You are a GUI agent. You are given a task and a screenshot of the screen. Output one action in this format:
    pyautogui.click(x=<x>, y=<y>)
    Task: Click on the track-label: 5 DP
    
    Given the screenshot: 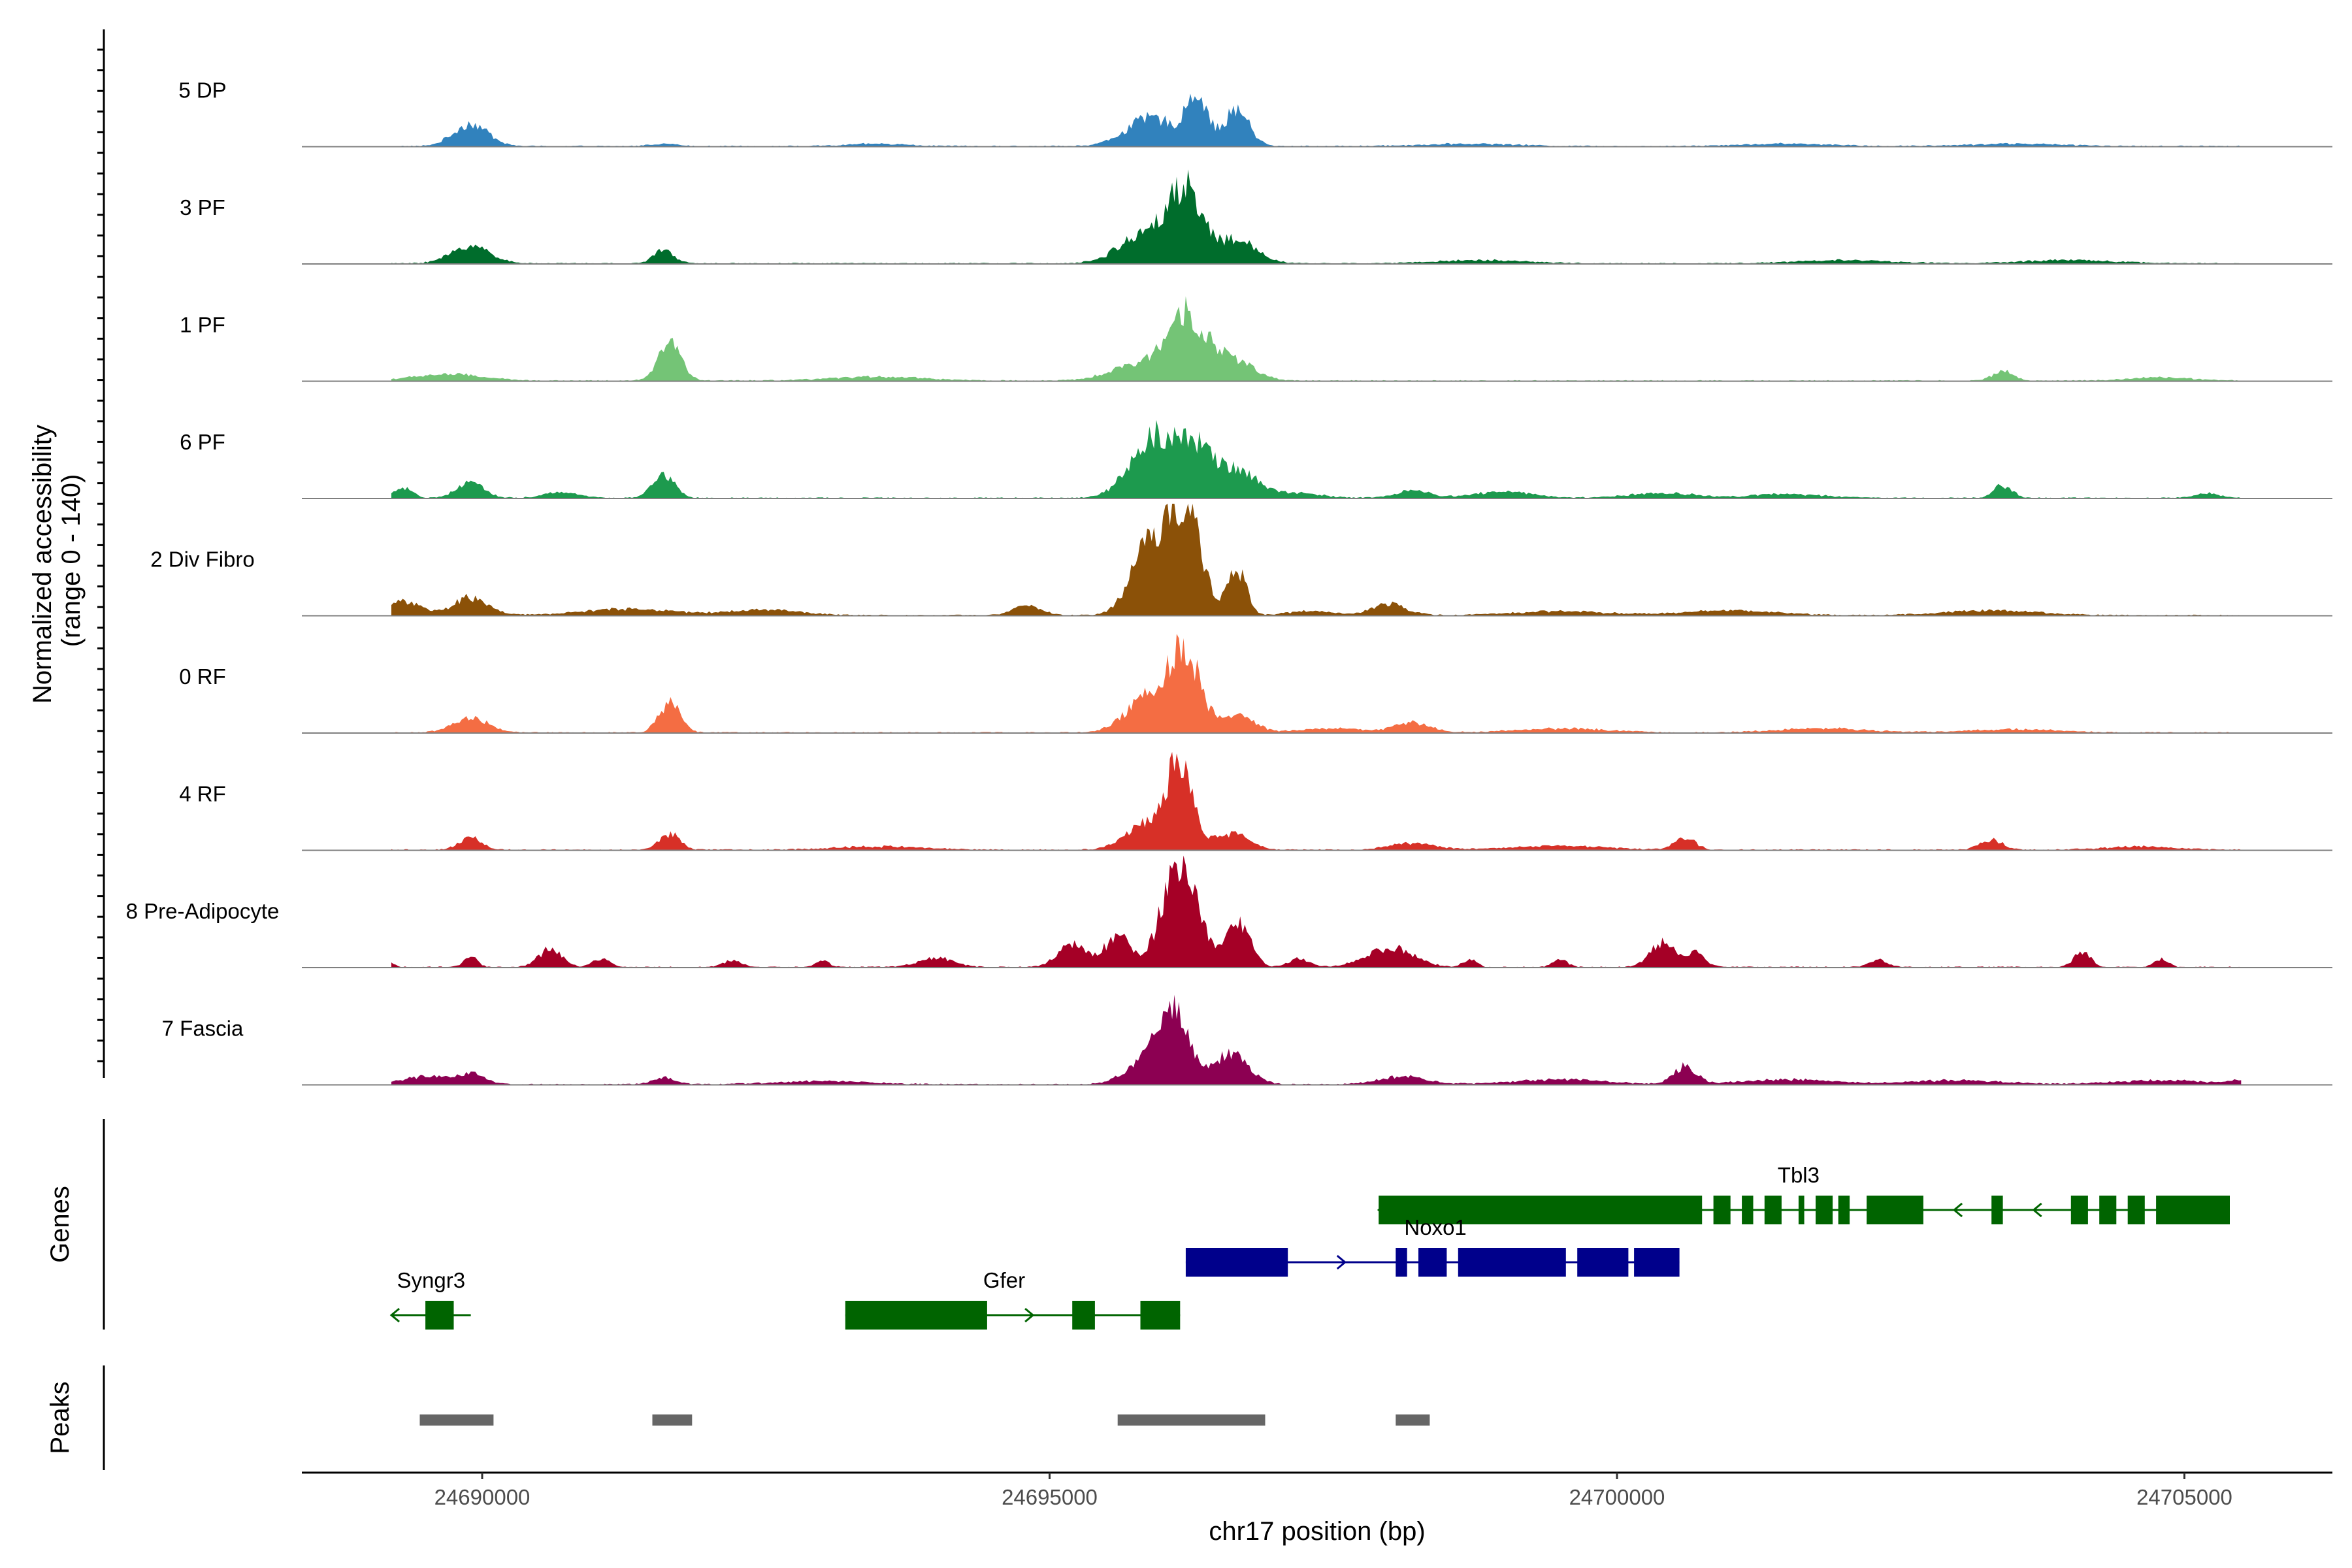 What is the action you would take?
    pyautogui.click(x=202, y=90)
    